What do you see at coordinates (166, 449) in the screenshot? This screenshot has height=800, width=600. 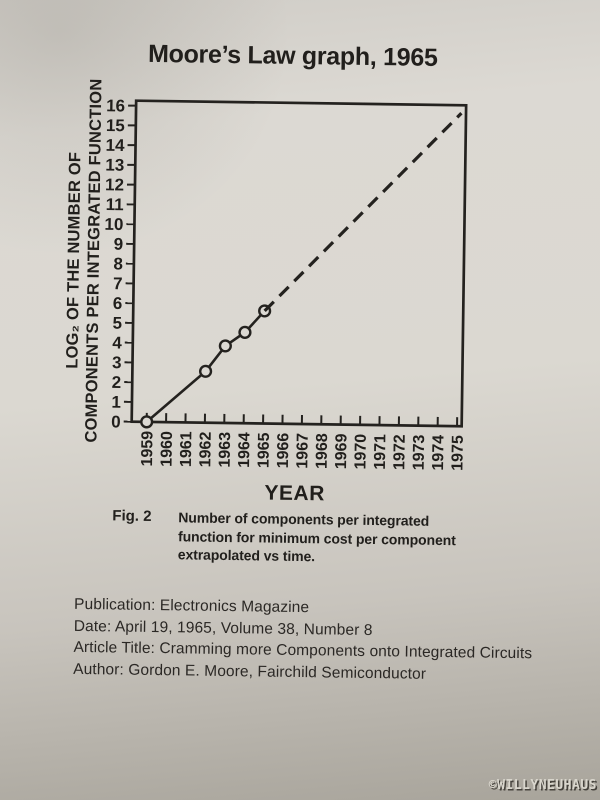 I see `x-tick-label: 1960` at bounding box center [166, 449].